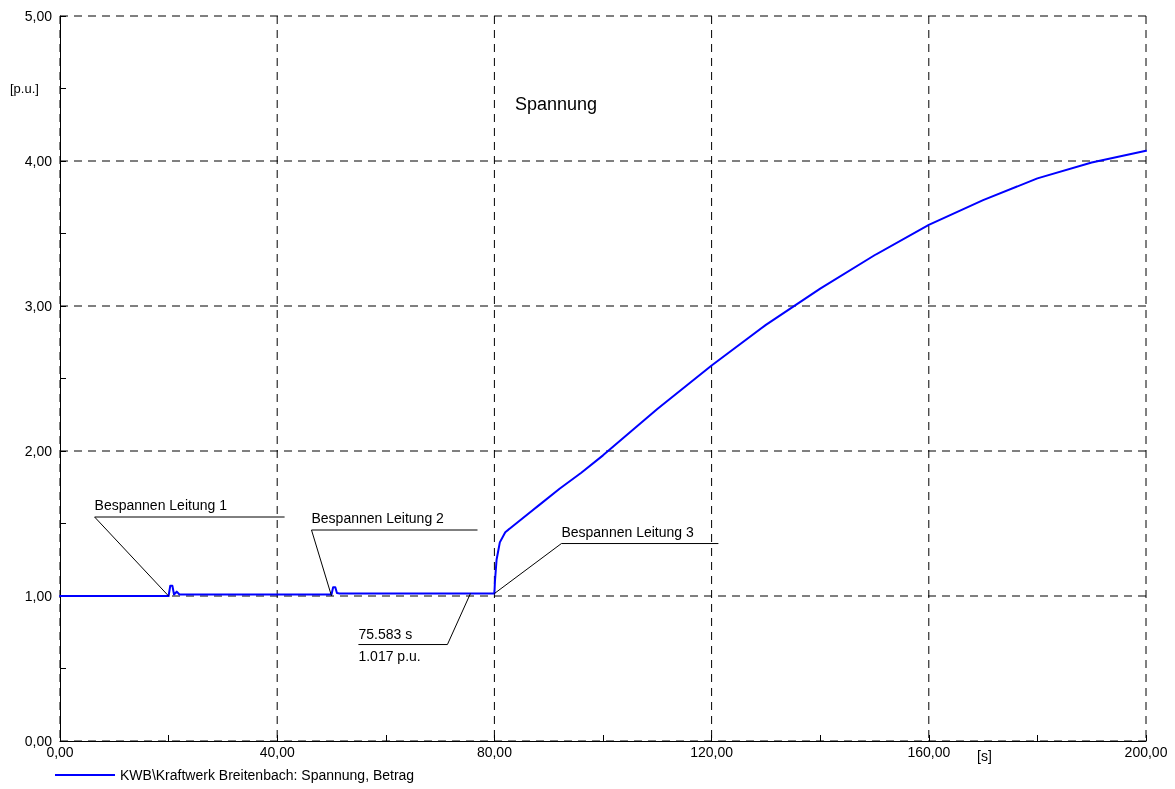 The width and height of the screenshot is (1175, 789). Describe the element at coordinates (556, 104) in the screenshot. I see `text: Spannung` at that location.